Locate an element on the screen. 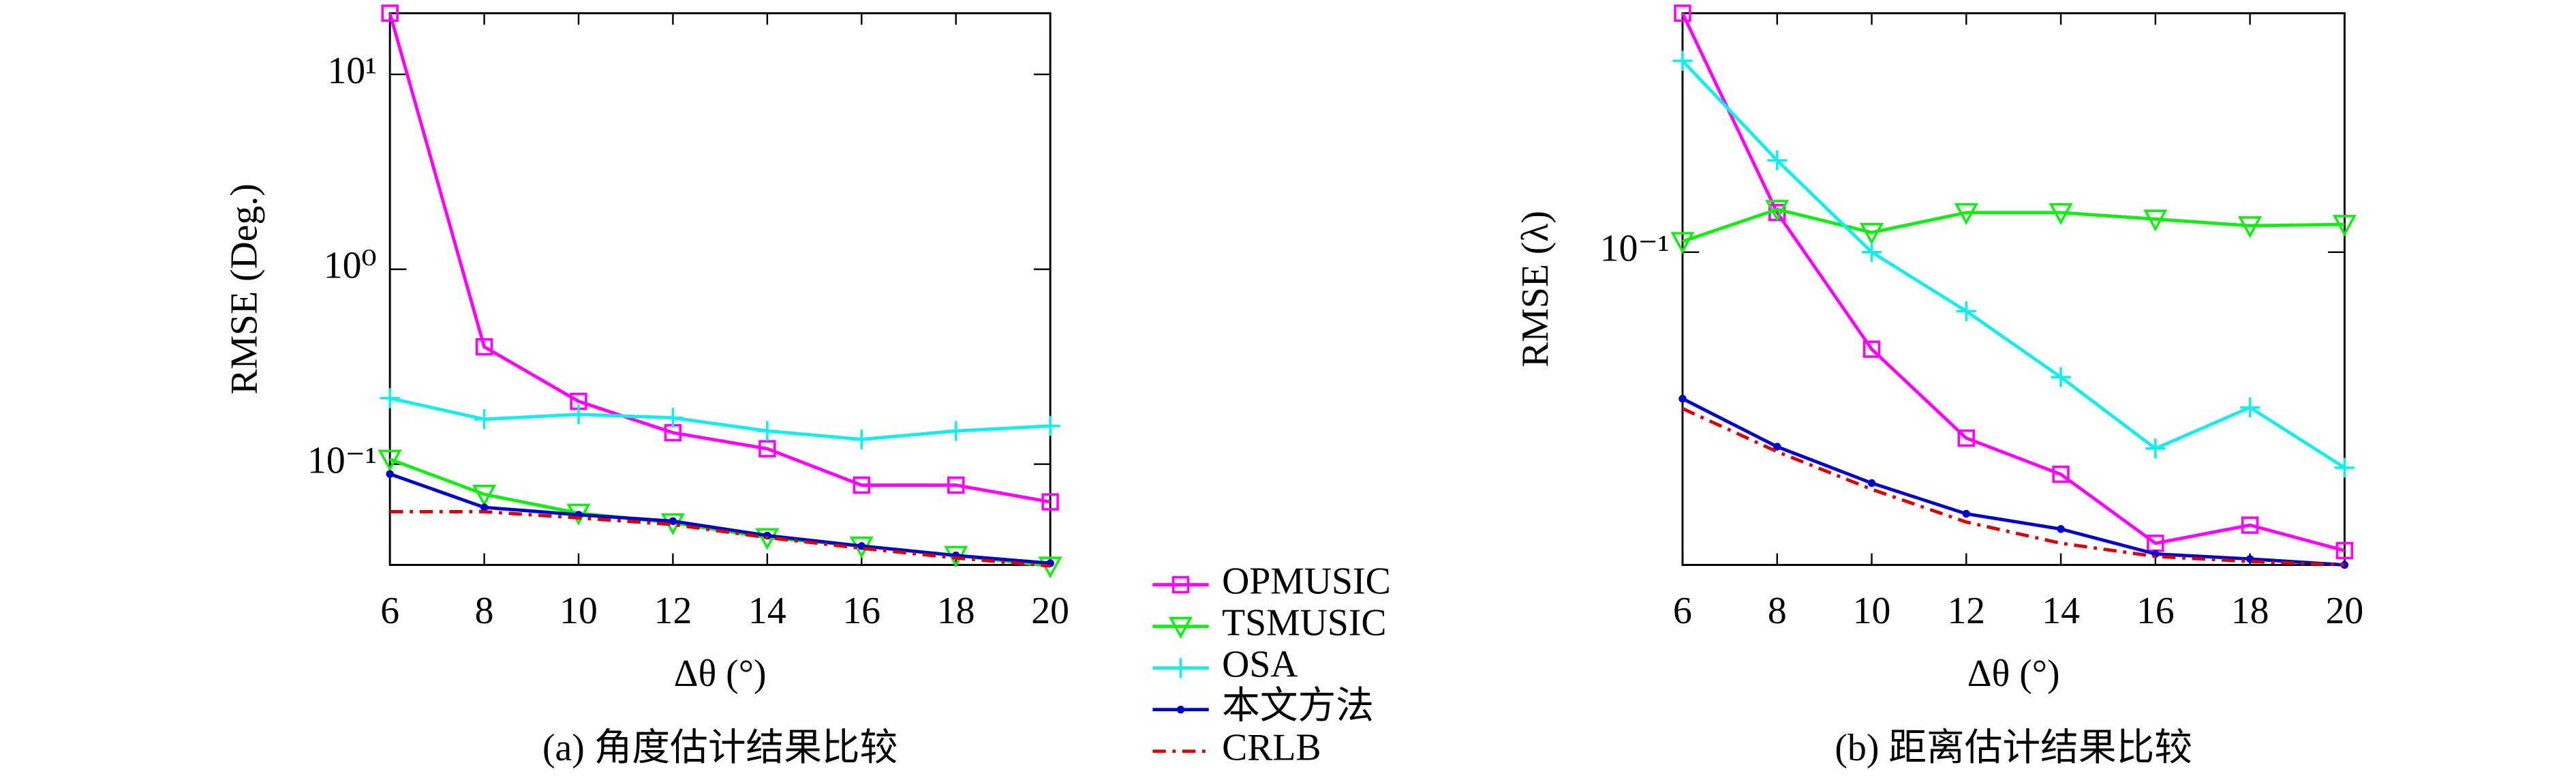 This screenshot has width=2576, height=778. legend-label: 本文方法 is located at coordinates (1298, 706).